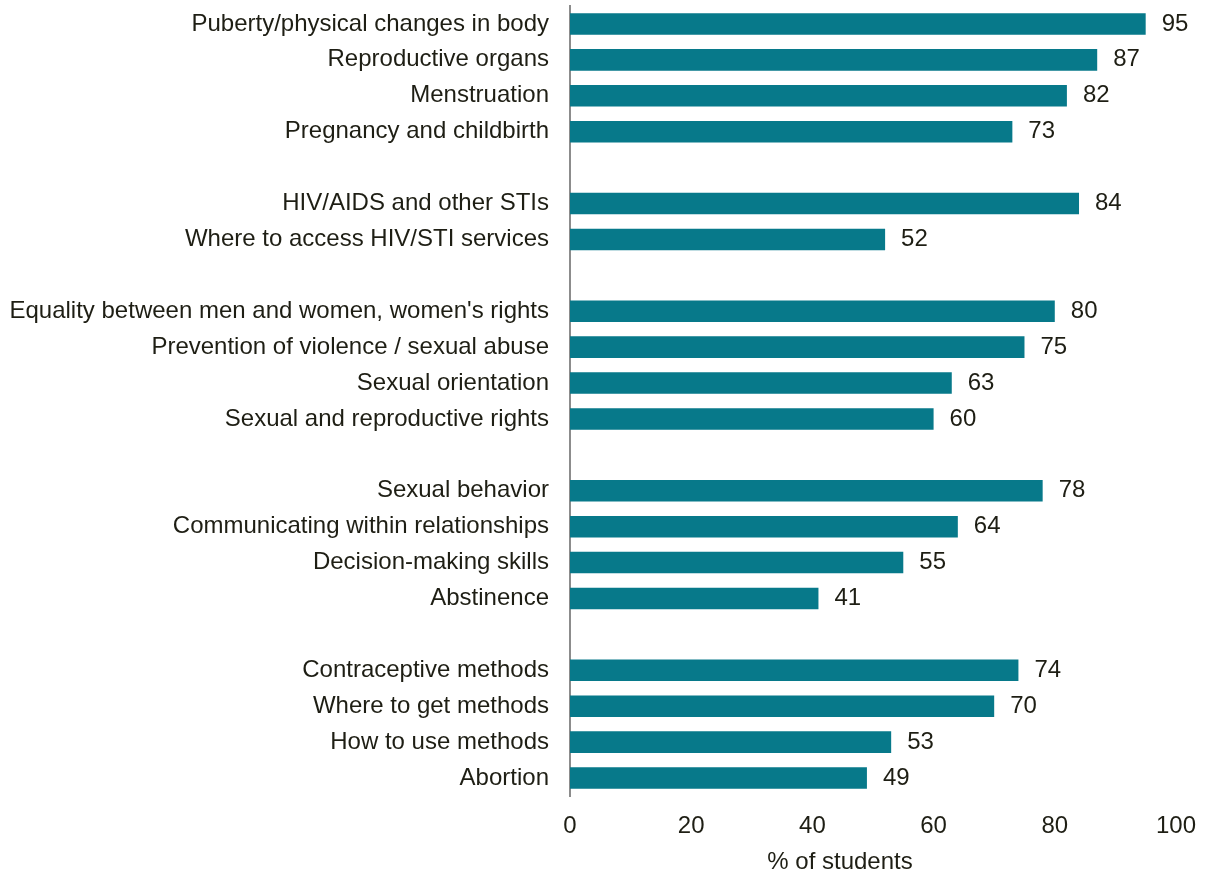  I want to click on y-tick-label: Equality between men and women, women's rights, so click(279, 309).